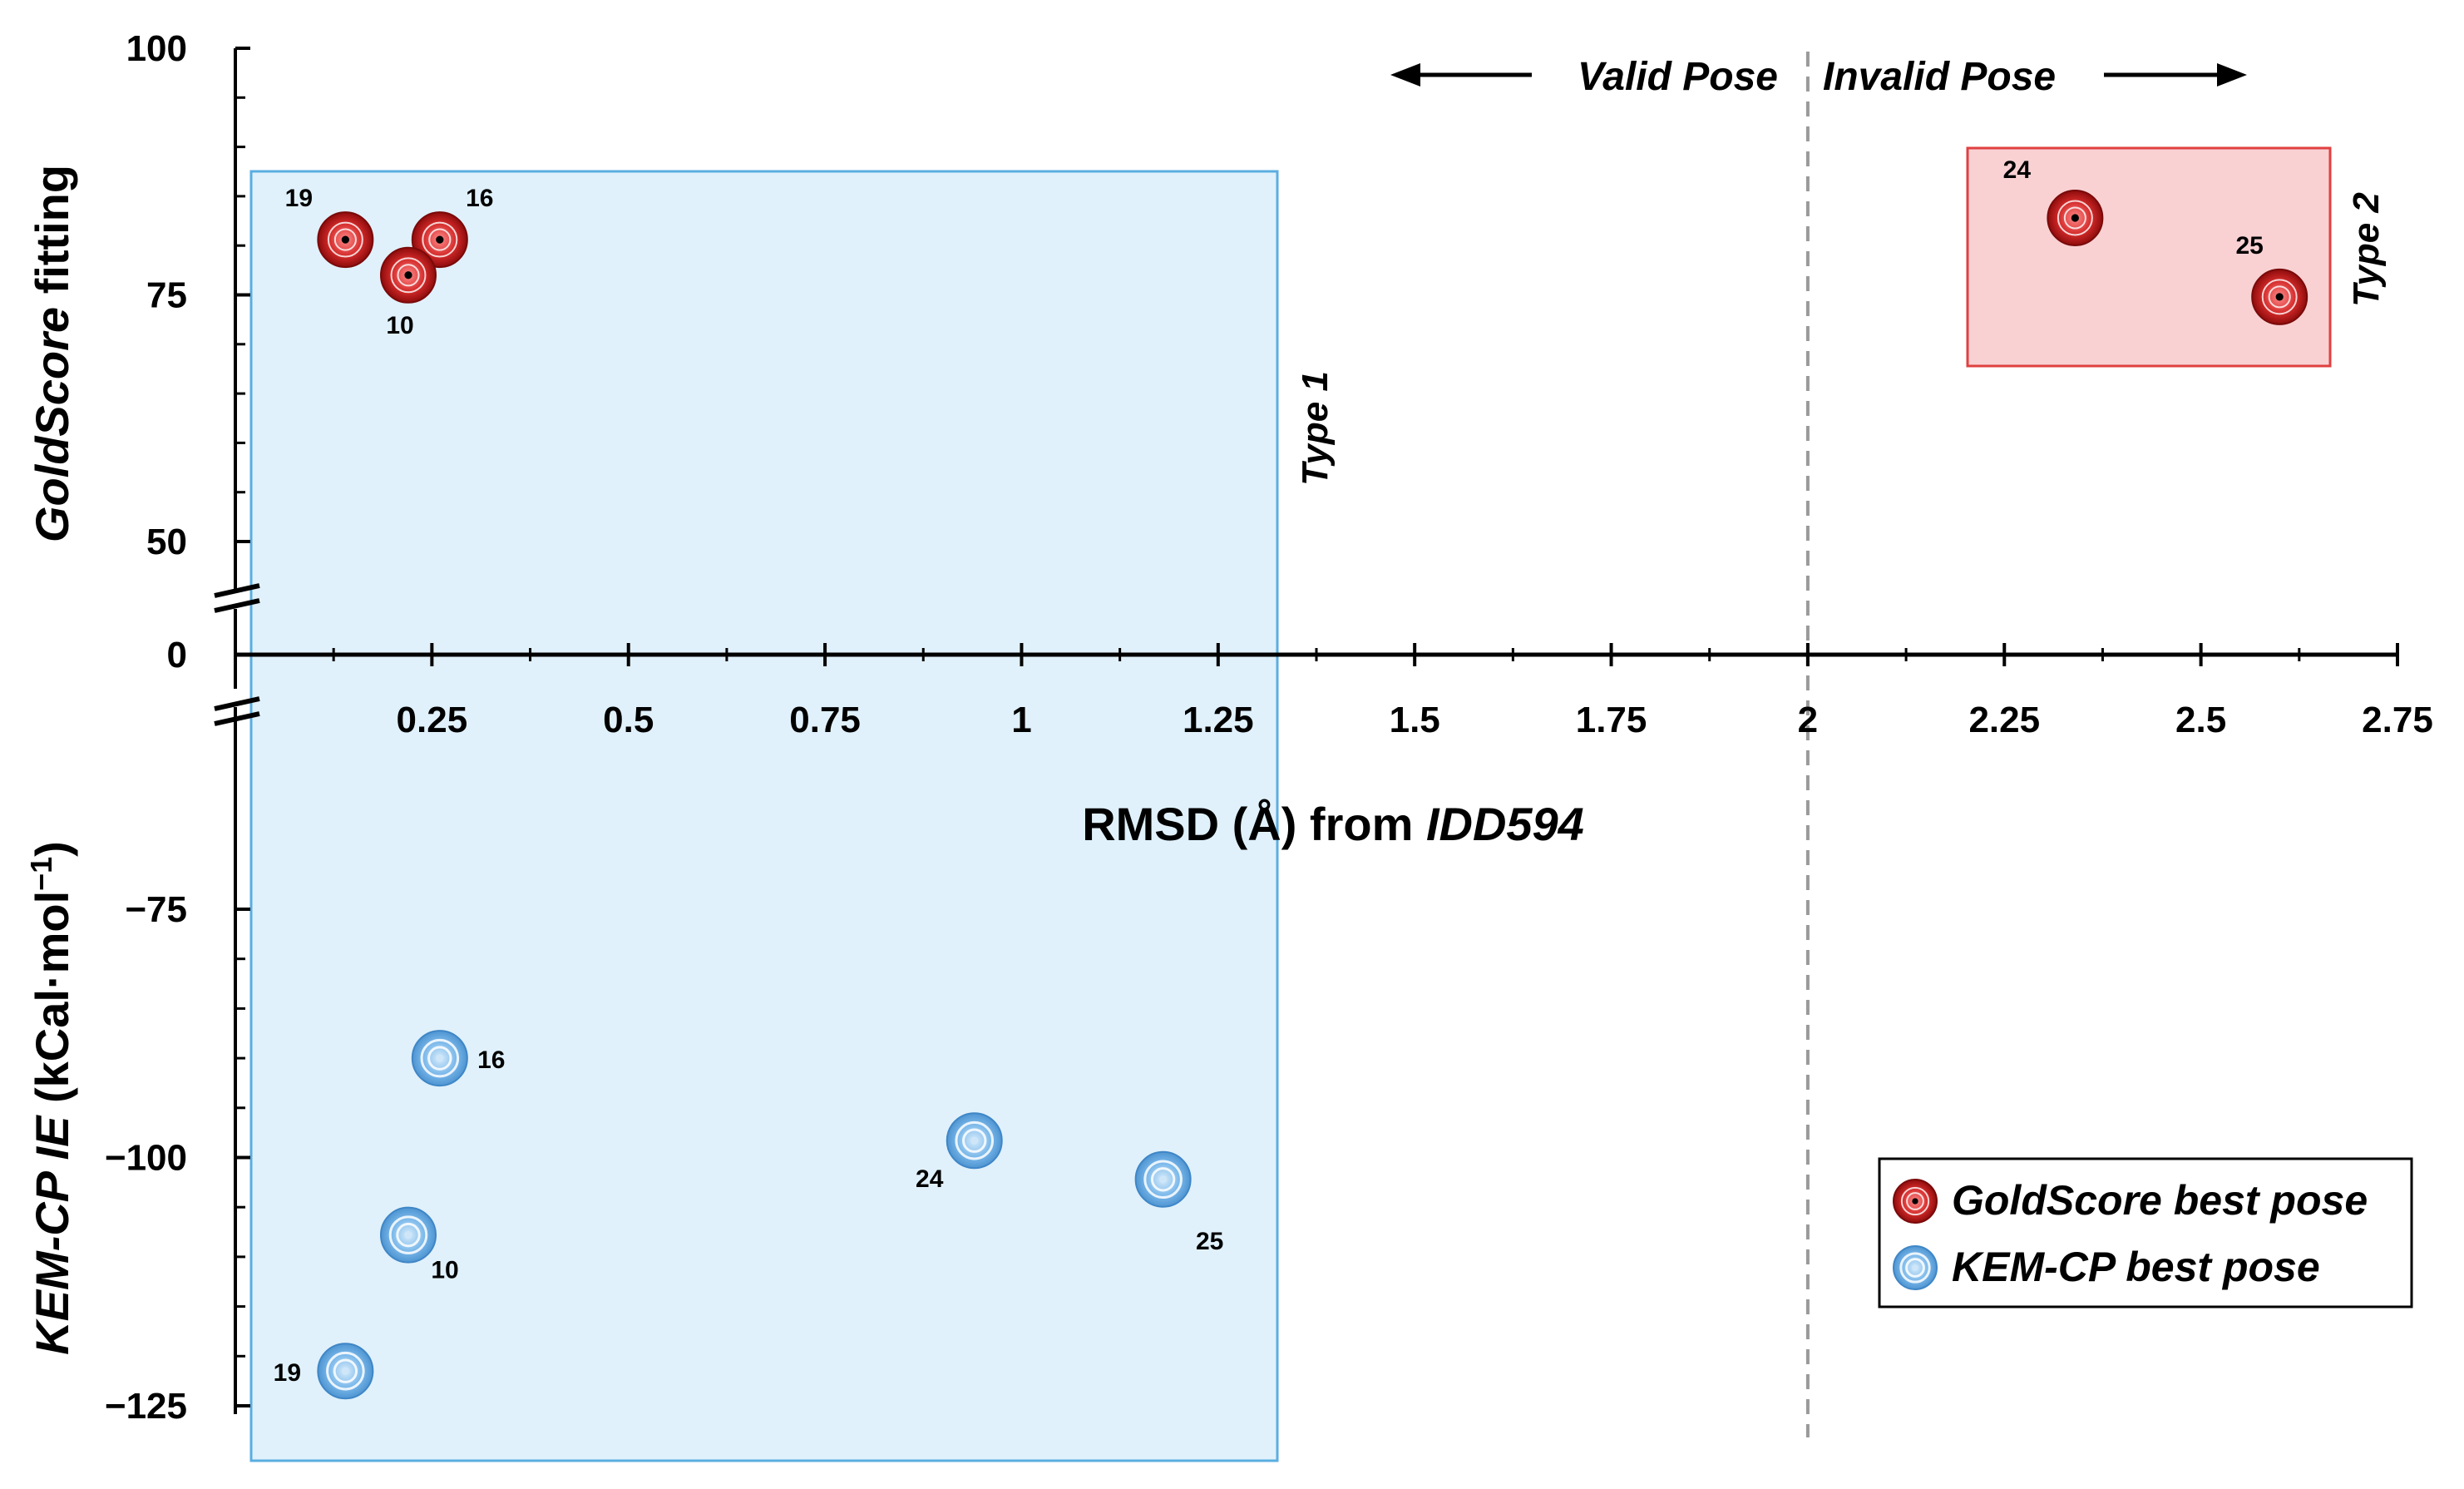 The image size is (2464, 1489). I want to click on point-label-top-24: 24, so click(2017, 170).